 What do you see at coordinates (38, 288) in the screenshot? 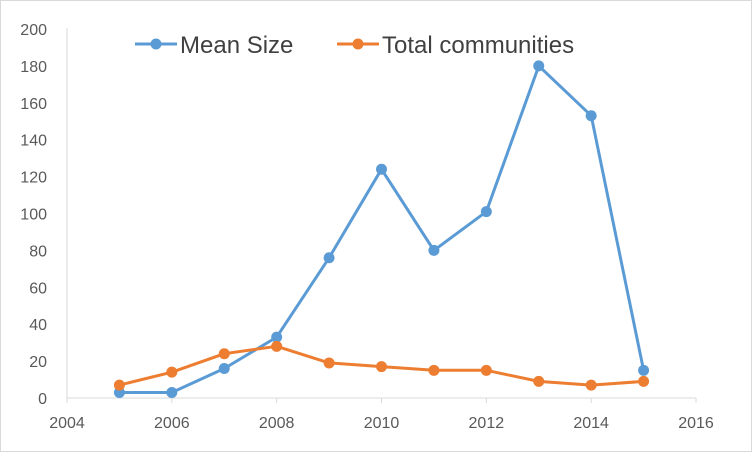
I see `y-tick-label: 60` at bounding box center [38, 288].